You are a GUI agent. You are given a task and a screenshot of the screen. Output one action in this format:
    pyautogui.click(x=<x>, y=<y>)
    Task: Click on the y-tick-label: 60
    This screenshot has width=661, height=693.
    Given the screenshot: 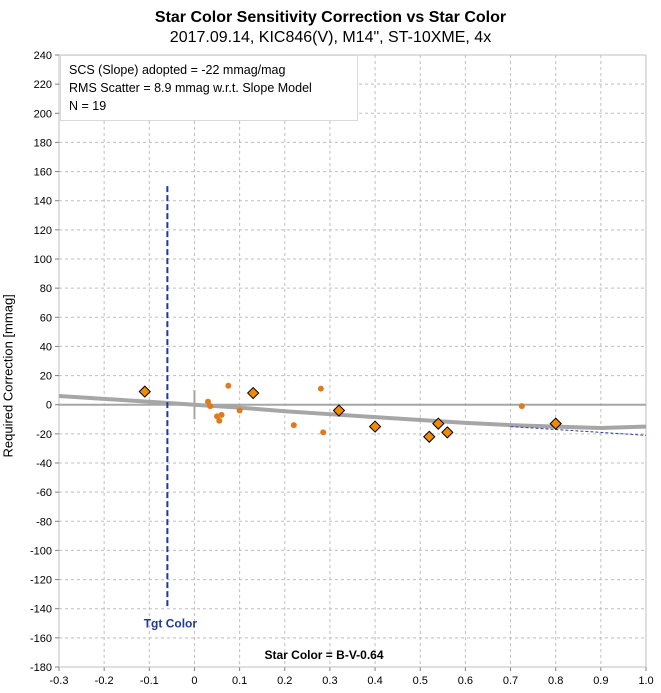 What is the action you would take?
    pyautogui.click(x=46, y=318)
    